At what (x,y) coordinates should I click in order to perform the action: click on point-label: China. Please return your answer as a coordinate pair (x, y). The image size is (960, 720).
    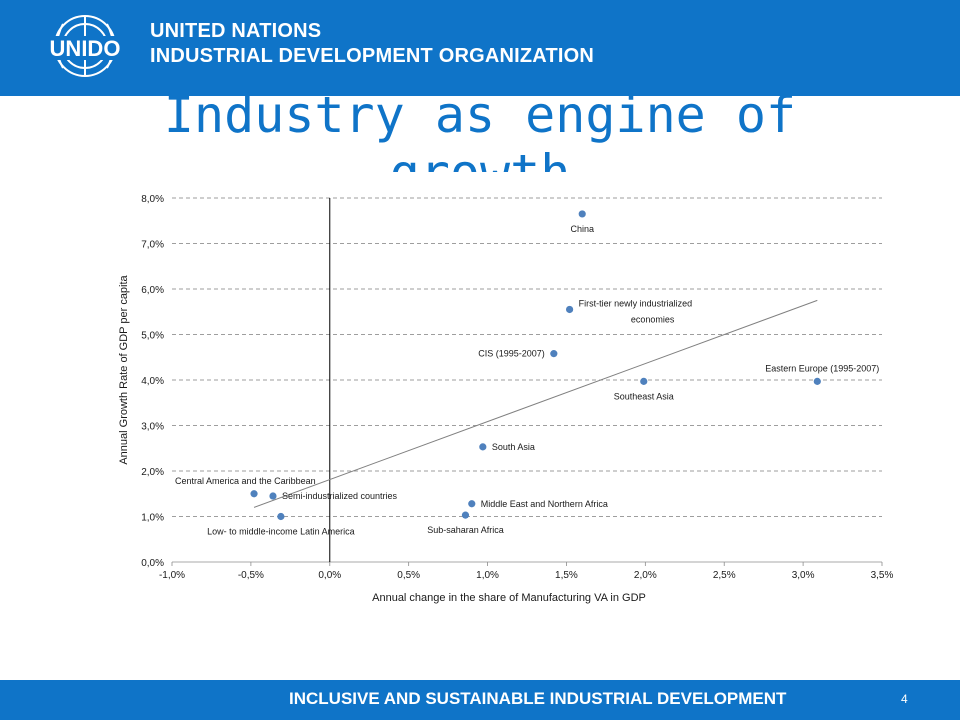
    Looking at the image, I should click on (582, 229).